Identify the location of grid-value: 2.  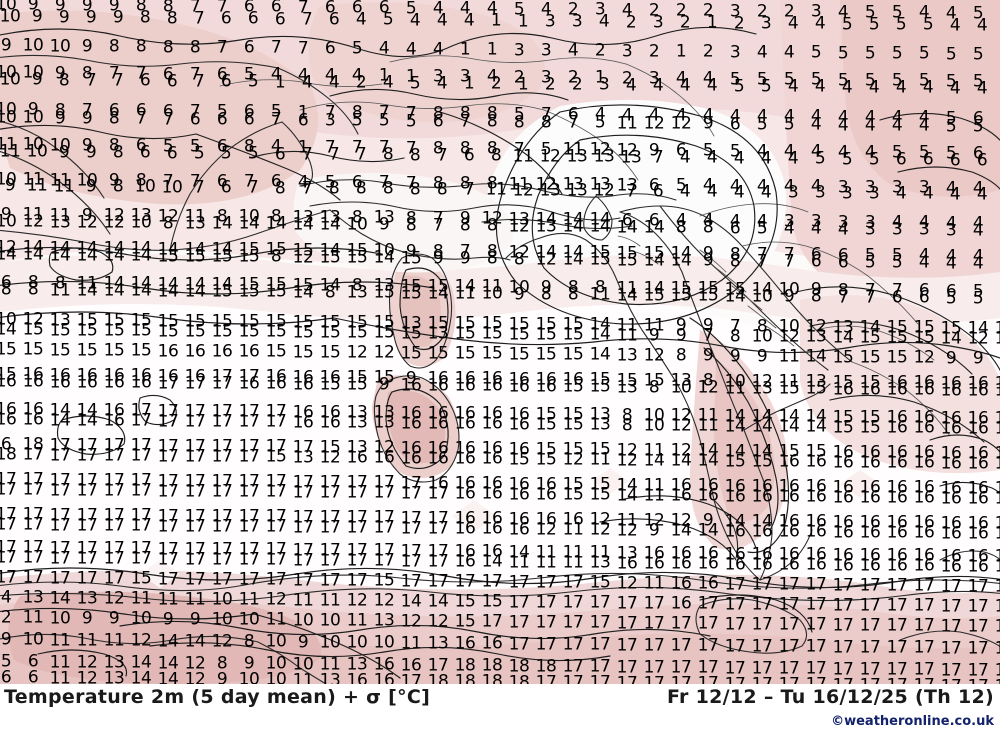
(600, 51).